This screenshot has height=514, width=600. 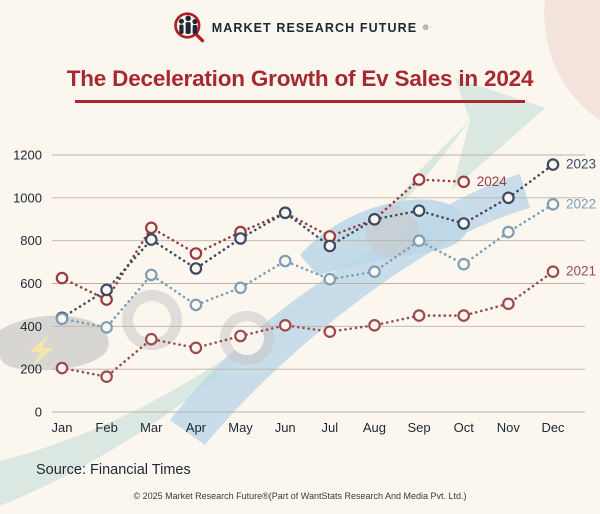 I want to click on x-axis-tick-label: Jun, so click(x=285, y=427).